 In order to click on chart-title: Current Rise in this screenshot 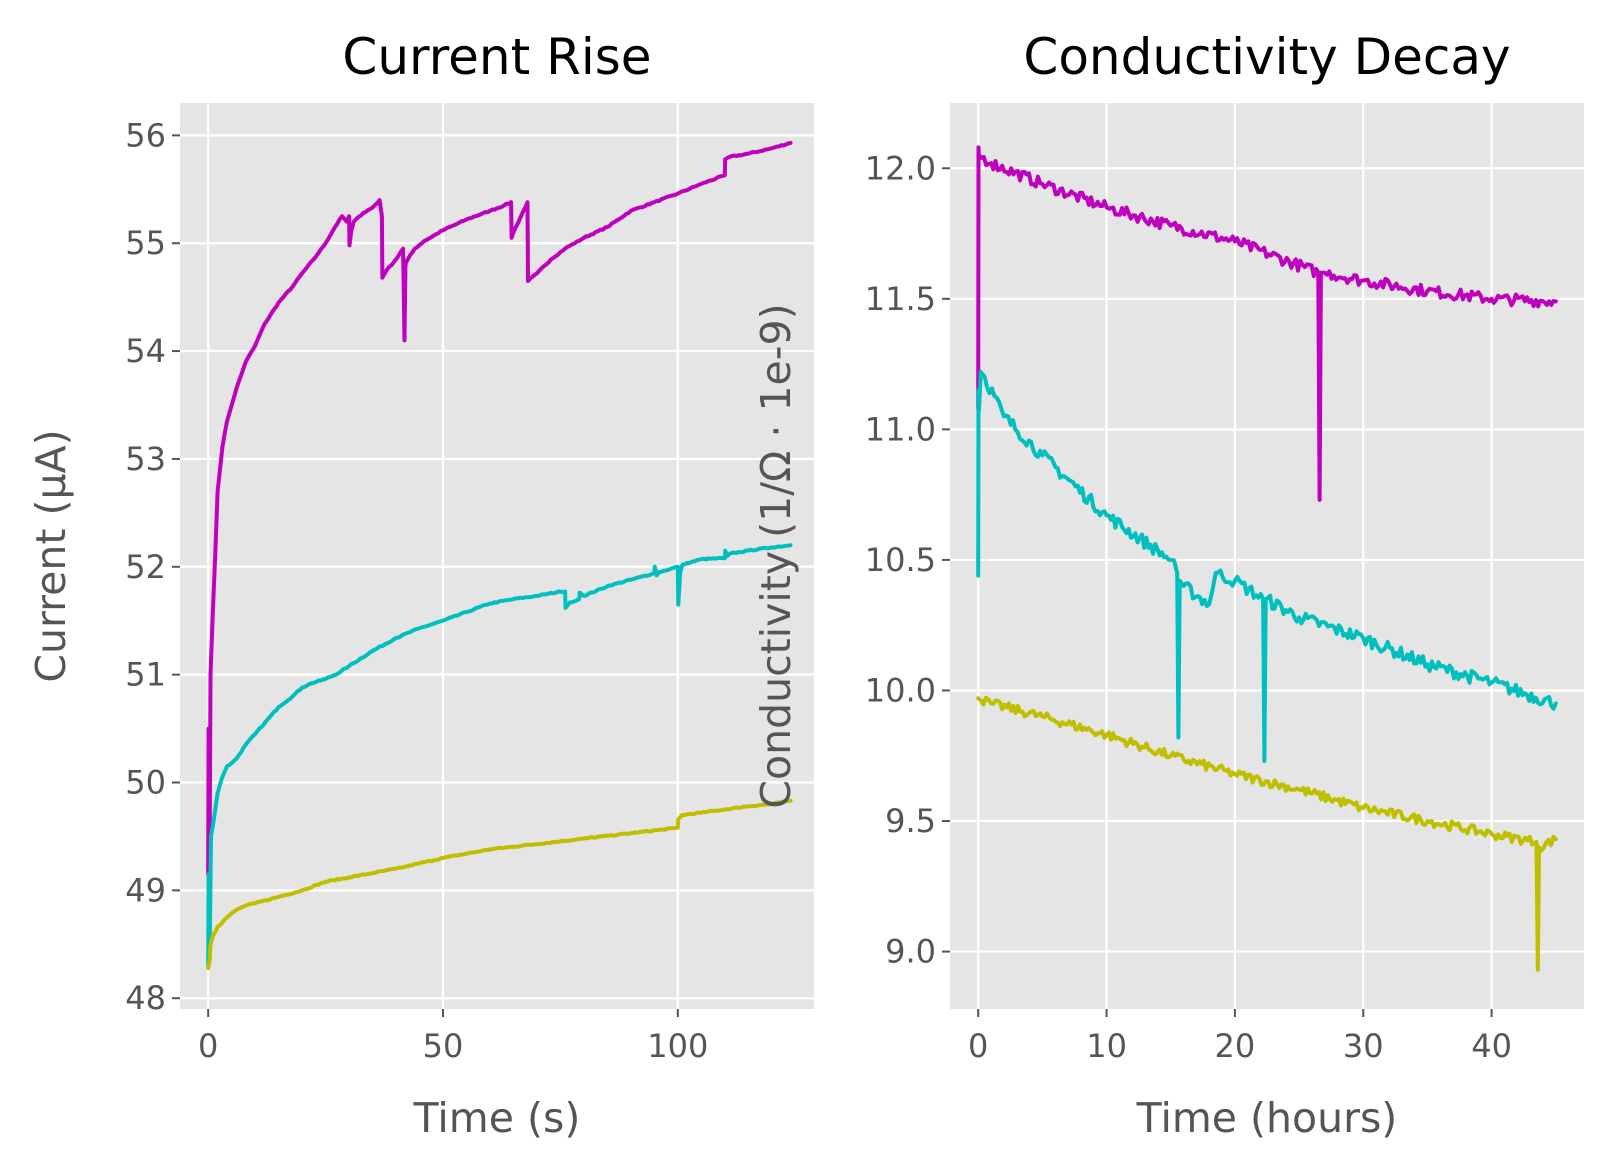, I will do `click(496, 57)`.